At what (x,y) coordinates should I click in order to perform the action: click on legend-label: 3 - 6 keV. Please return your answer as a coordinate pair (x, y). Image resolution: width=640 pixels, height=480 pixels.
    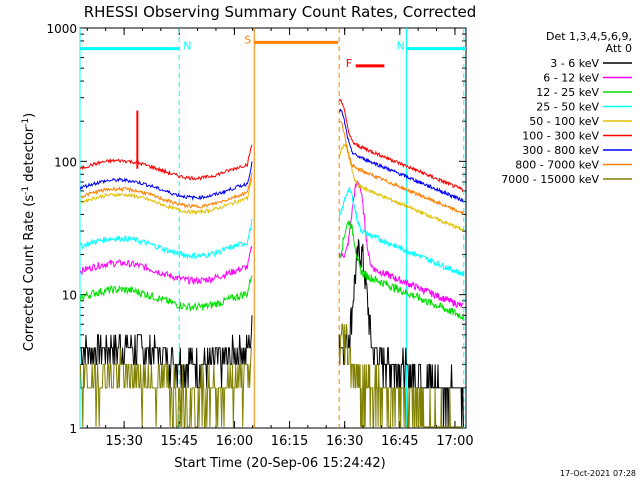
    Looking at the image, I should click on (574, 63).